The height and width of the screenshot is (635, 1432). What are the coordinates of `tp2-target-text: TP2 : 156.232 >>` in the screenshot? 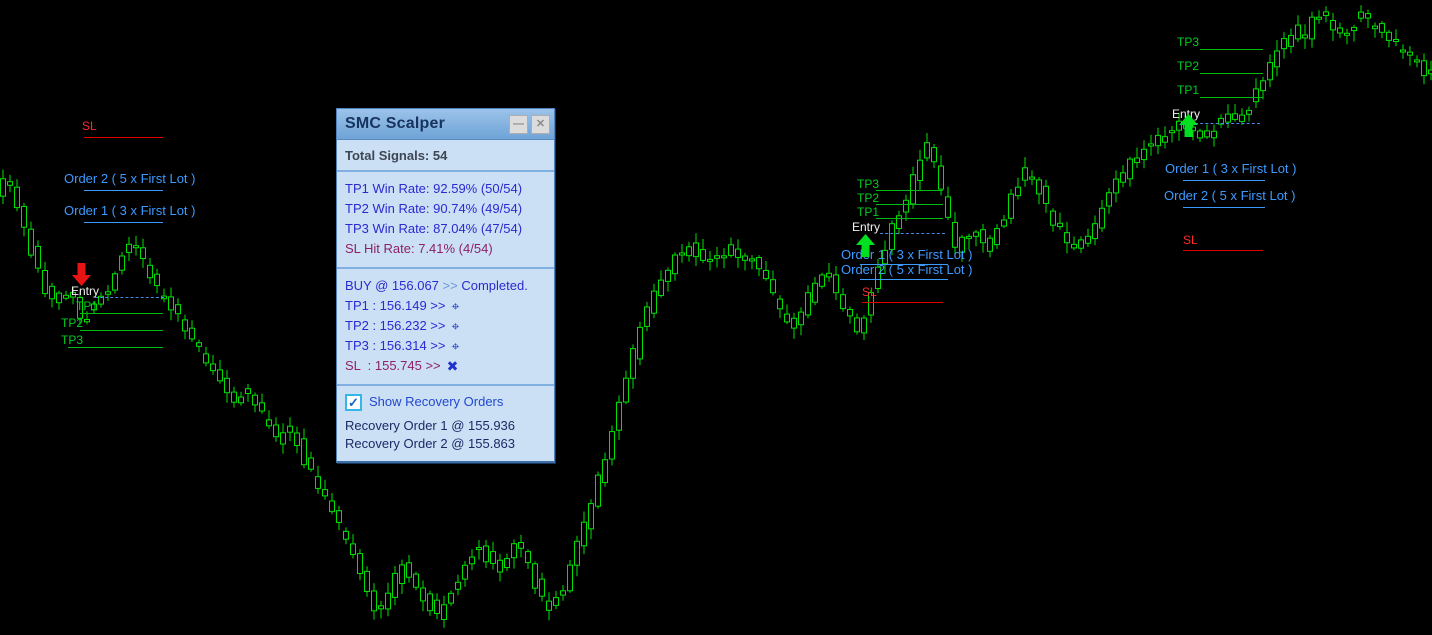 It's located at (395, 325).